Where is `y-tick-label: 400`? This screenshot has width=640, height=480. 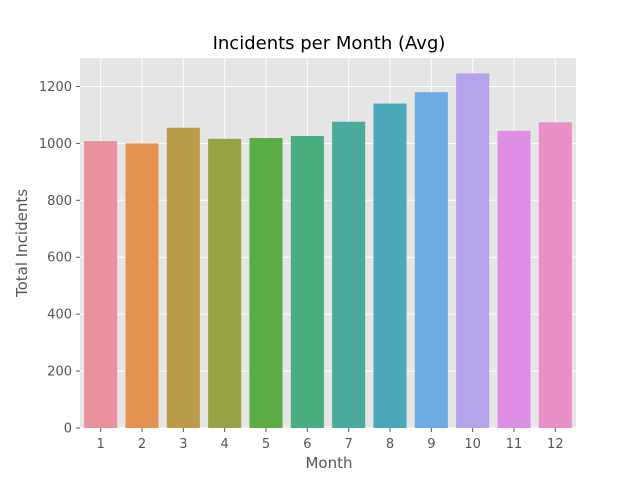 y-tick-label: 400 is located at coordinates (59, 315).